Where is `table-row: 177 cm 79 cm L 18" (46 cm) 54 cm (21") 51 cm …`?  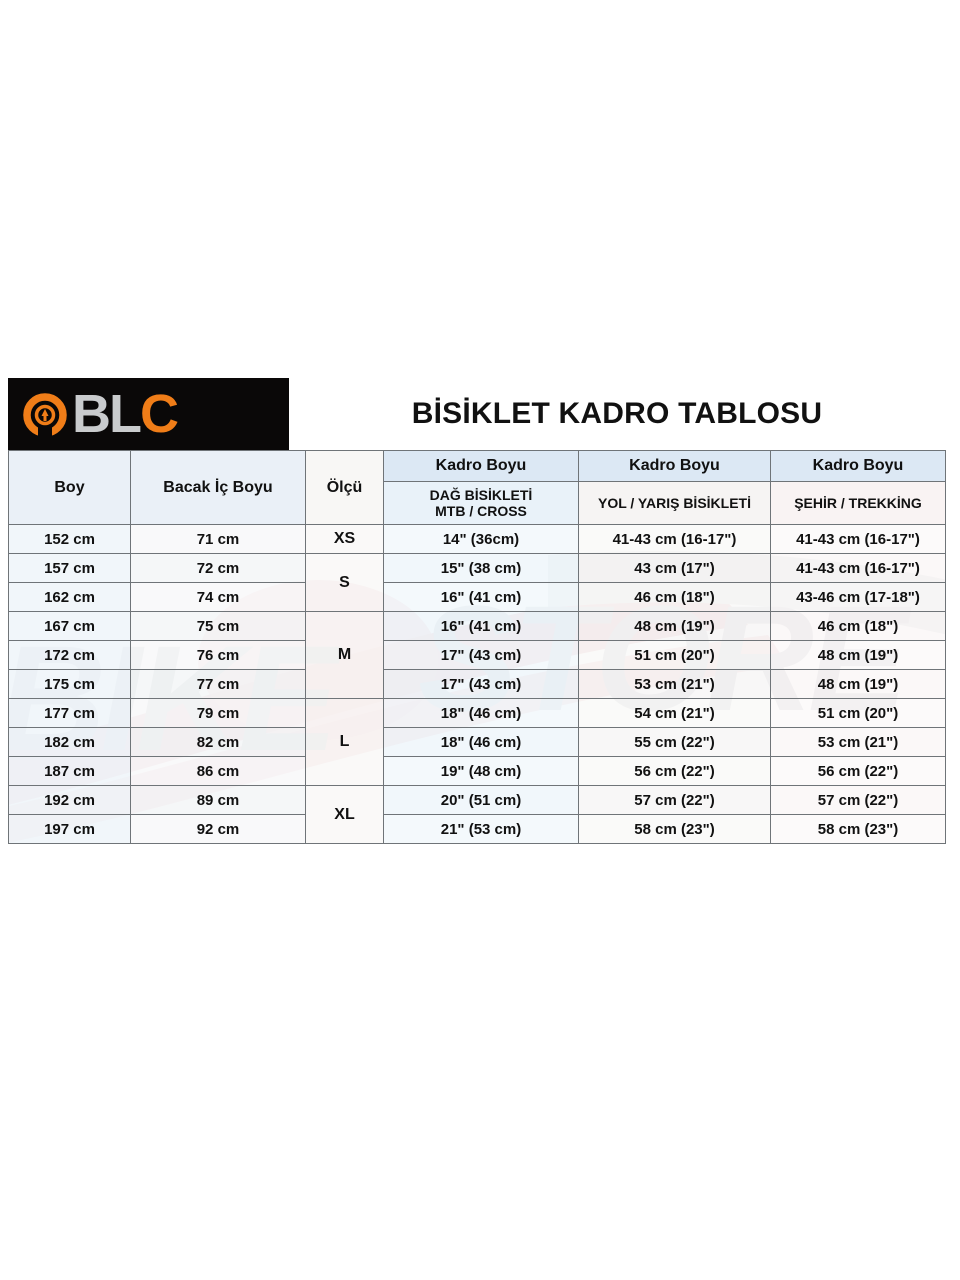
table-row: 177 cm 79 cm L 18" (46 cm) 54 cm (21") 51 cm … is located at coordinates (477, 742).